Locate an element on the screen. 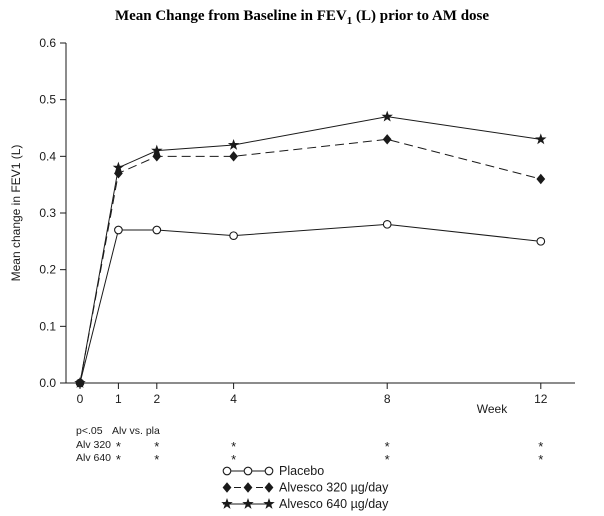 The height and width of the screenshot is (516, 604). x-tick-label: 4 is located at coordinates (233, 399).